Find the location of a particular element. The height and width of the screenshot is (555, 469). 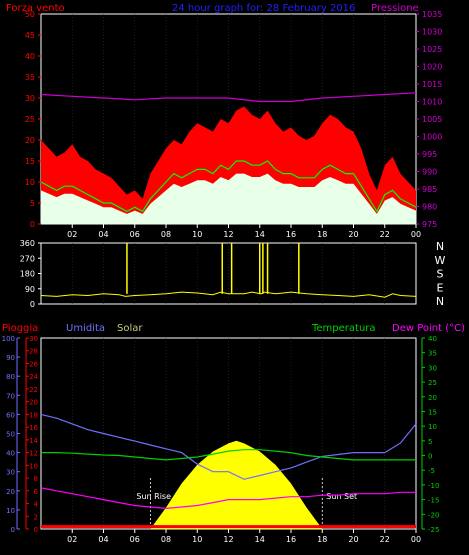

sunset-label: Sun Set is located at coordinates (341, 496).